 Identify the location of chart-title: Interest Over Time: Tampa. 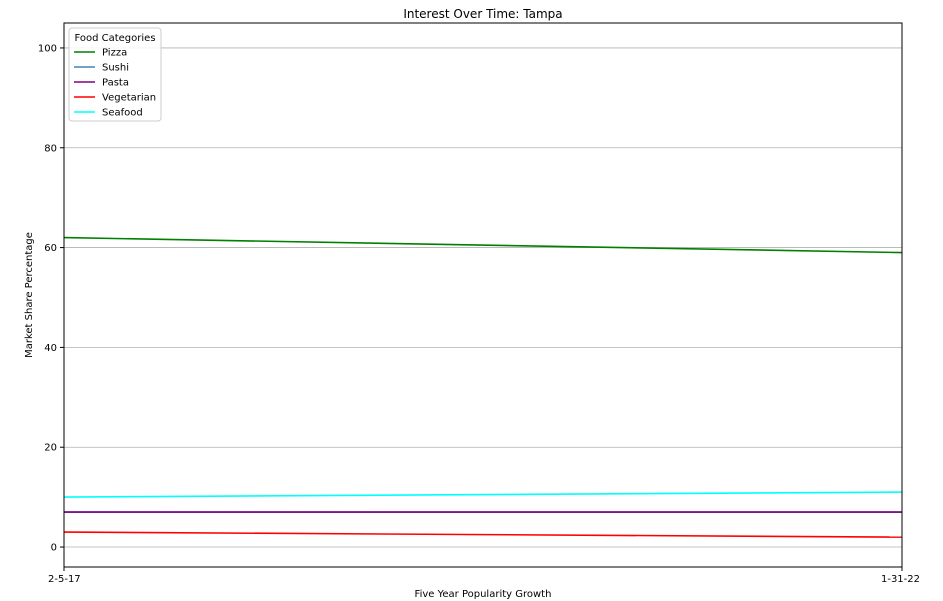
(482, 14).